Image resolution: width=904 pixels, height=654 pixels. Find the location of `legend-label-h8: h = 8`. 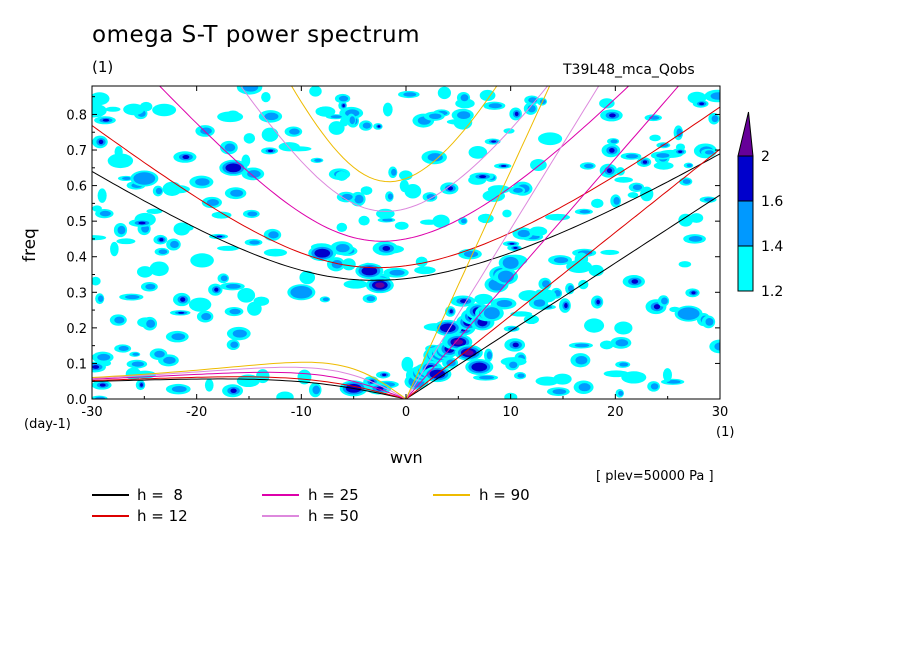

legend-label-h8: h = 8 is located at coordinates (160, 495).